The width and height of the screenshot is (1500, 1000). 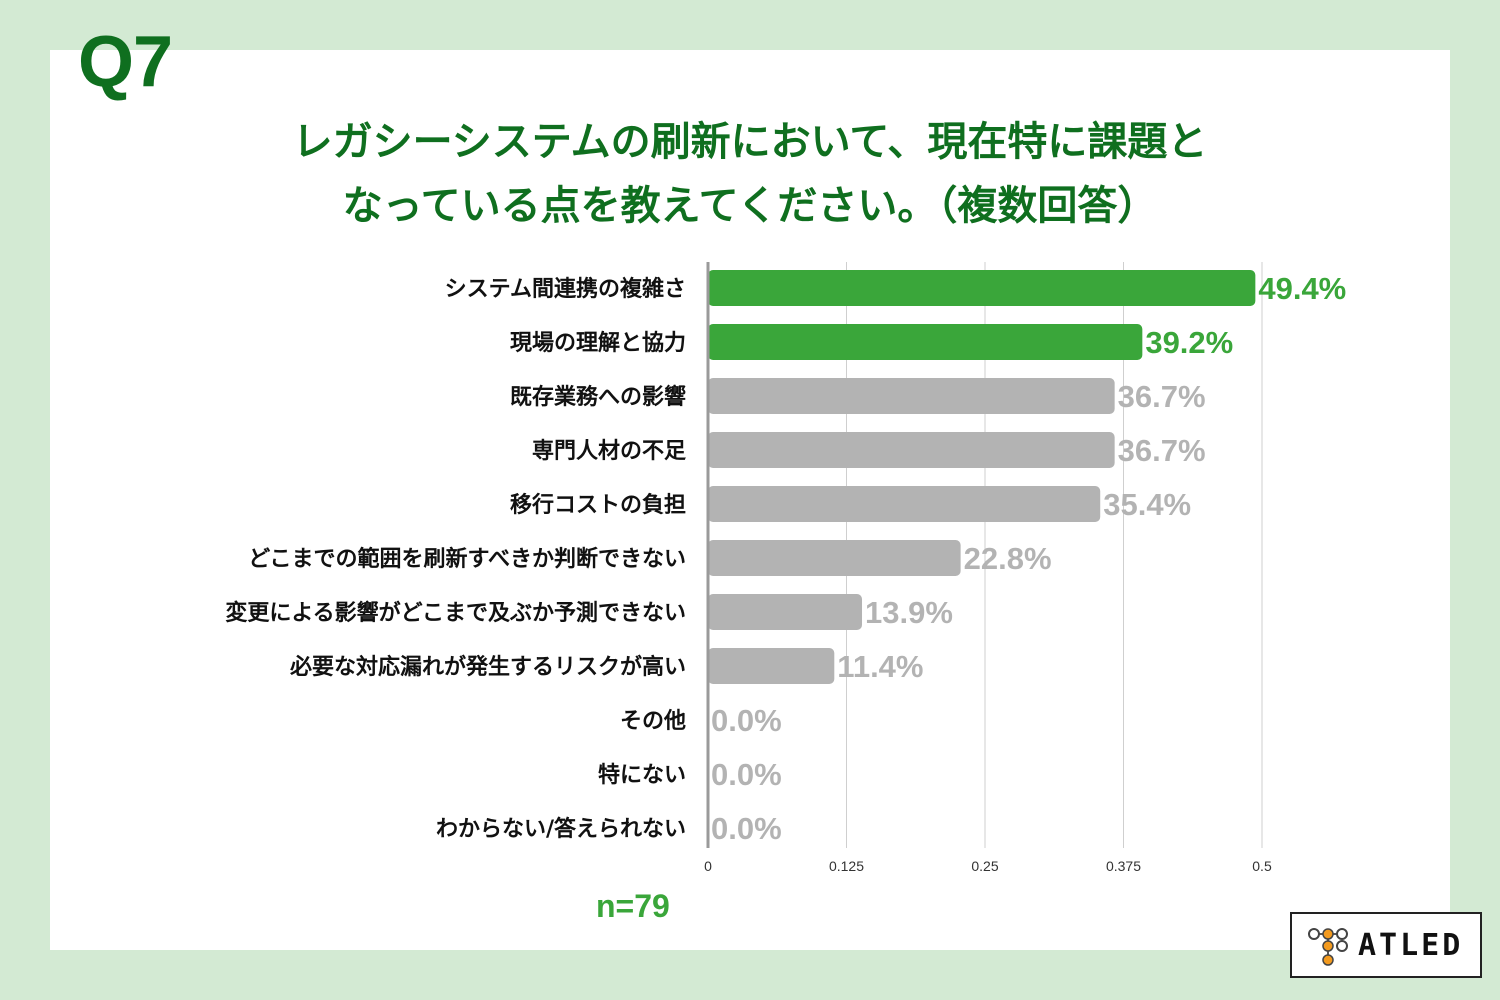 I want to click on category-label: 変更による影響がどこまで及ぶか予測できない, so click(x=455, y=613).